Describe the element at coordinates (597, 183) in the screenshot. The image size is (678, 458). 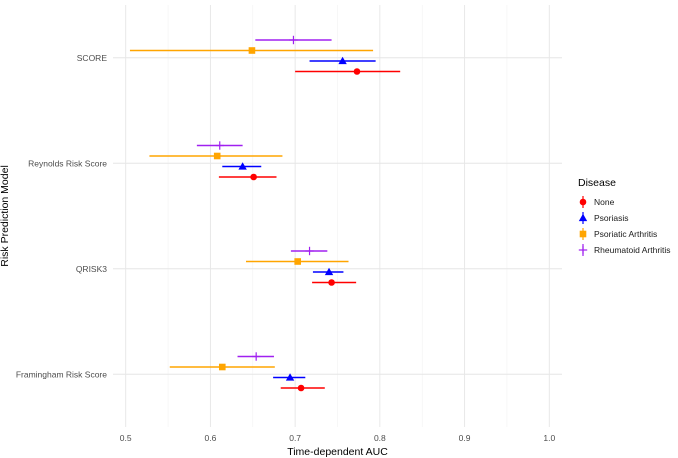
I see `legend-title: Disease` at that location.